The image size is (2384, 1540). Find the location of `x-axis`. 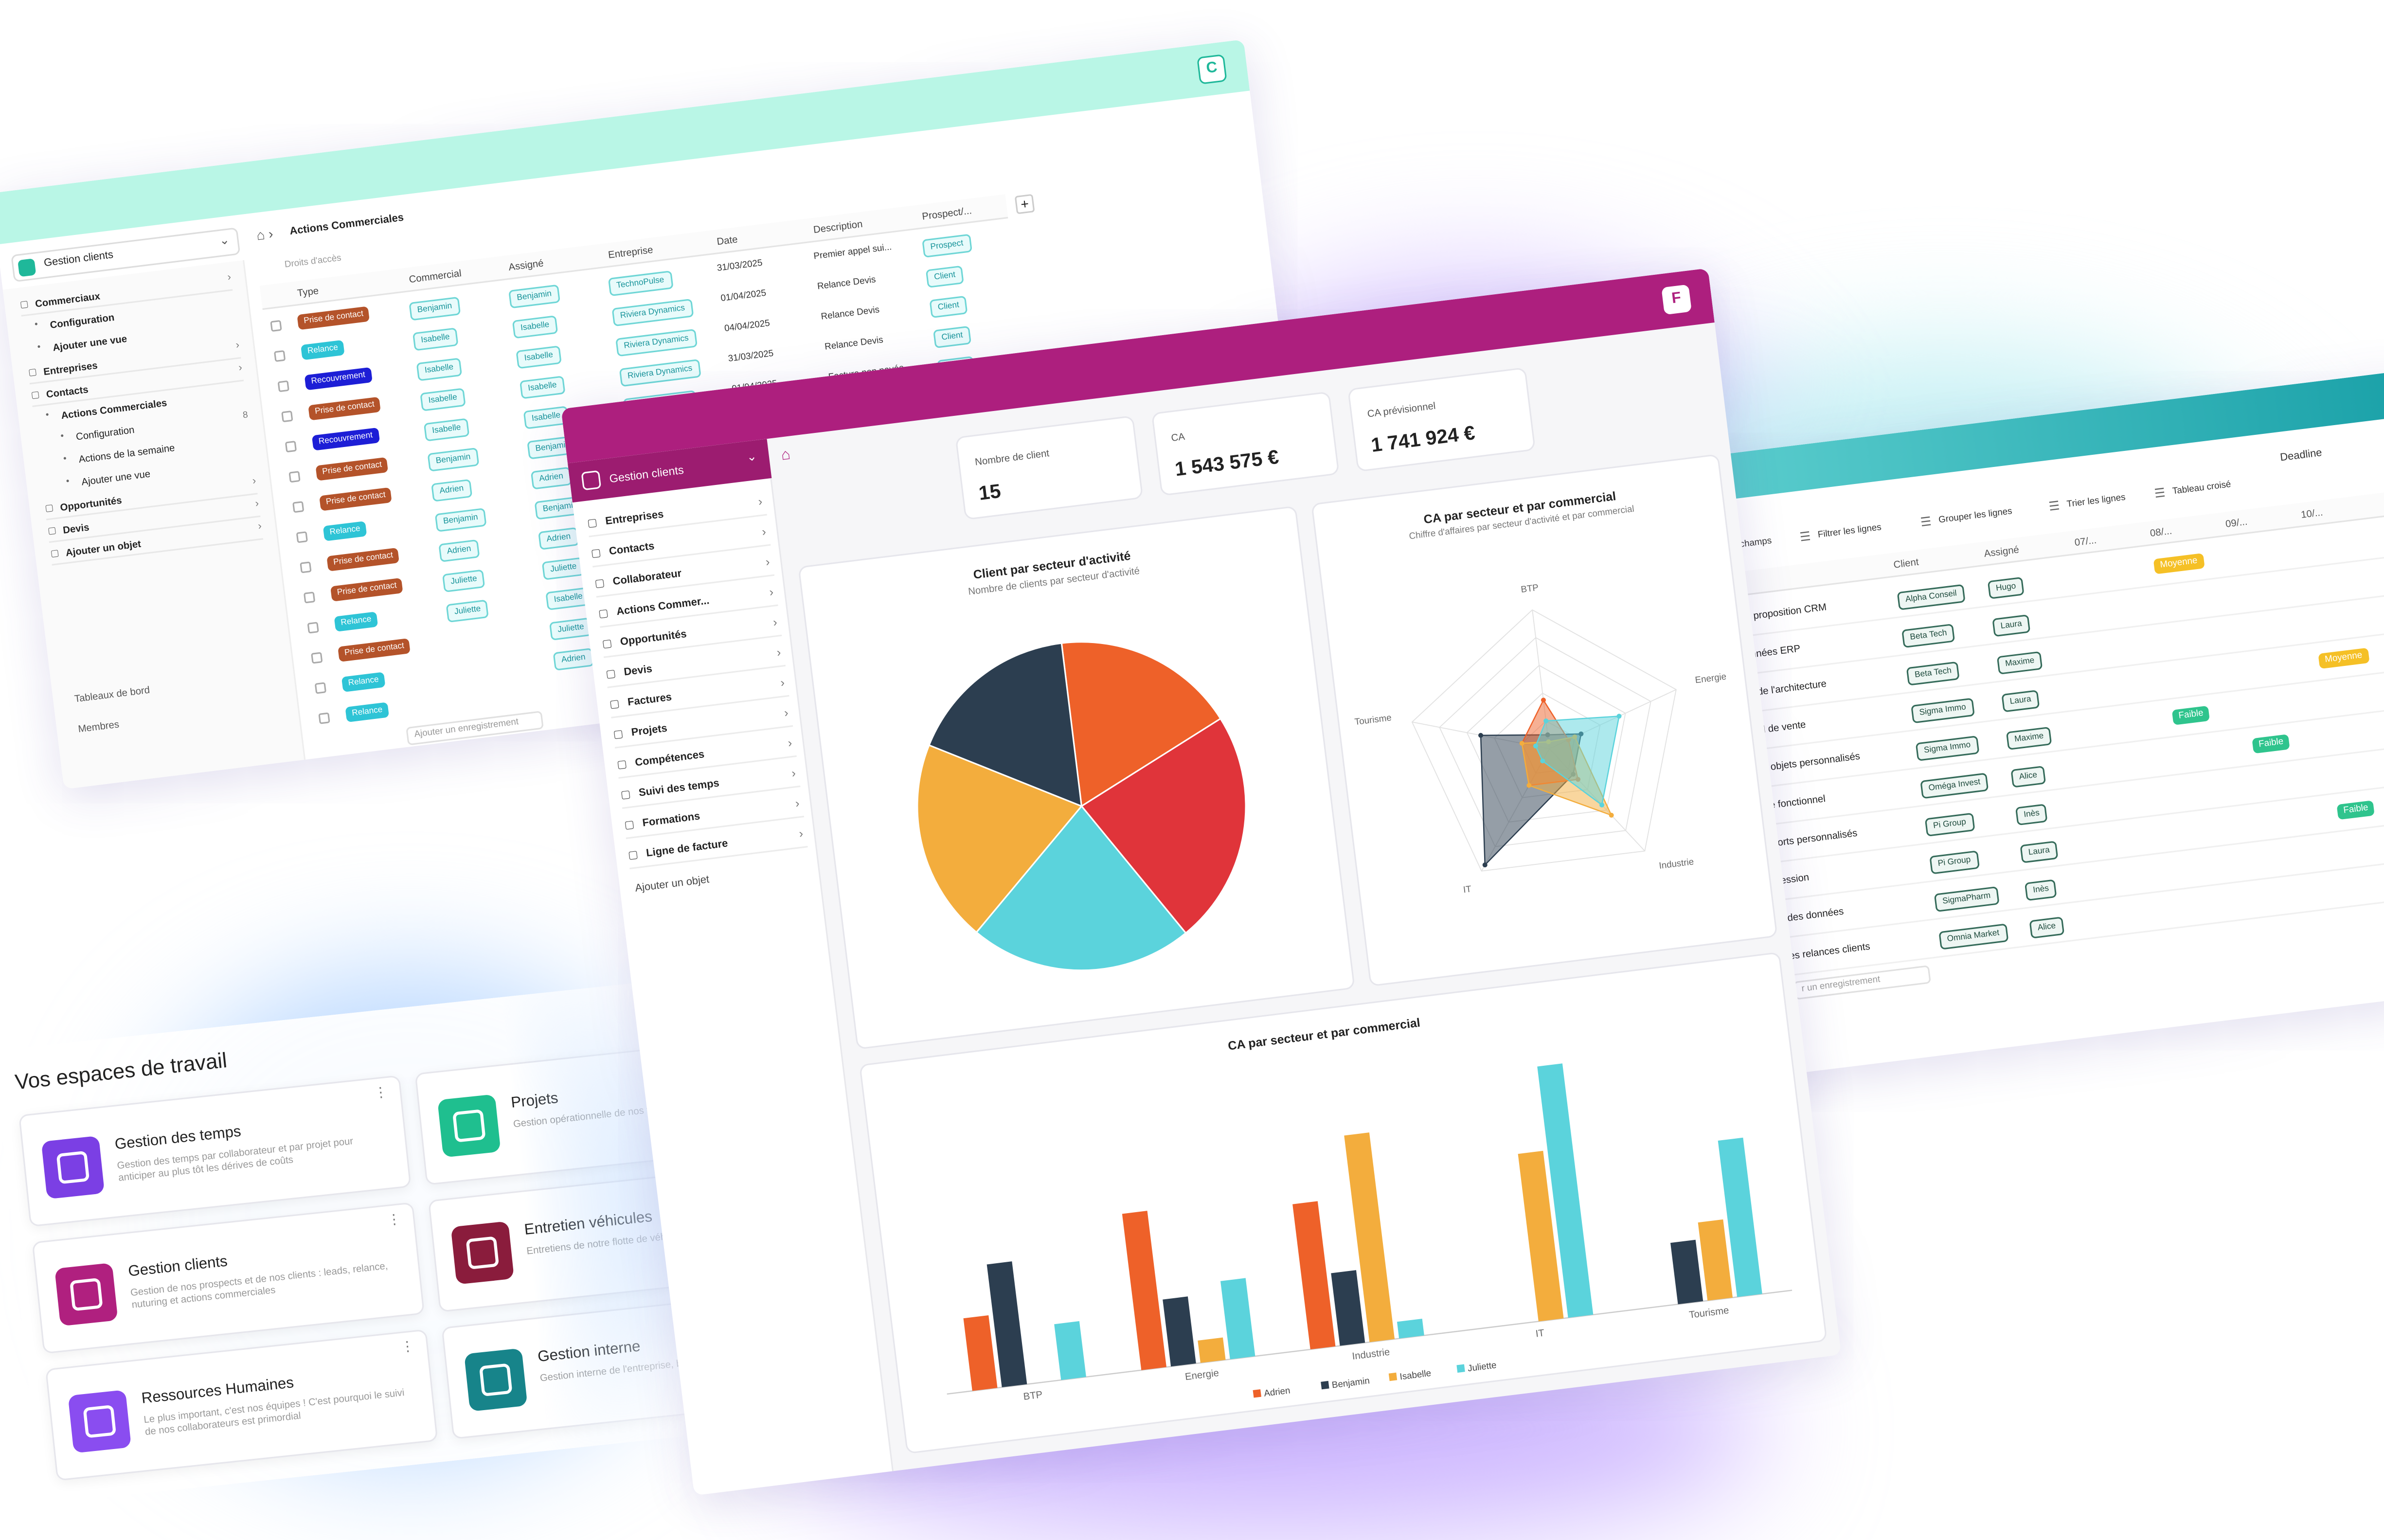

x-axis is located at coordinates (1369, 1342).